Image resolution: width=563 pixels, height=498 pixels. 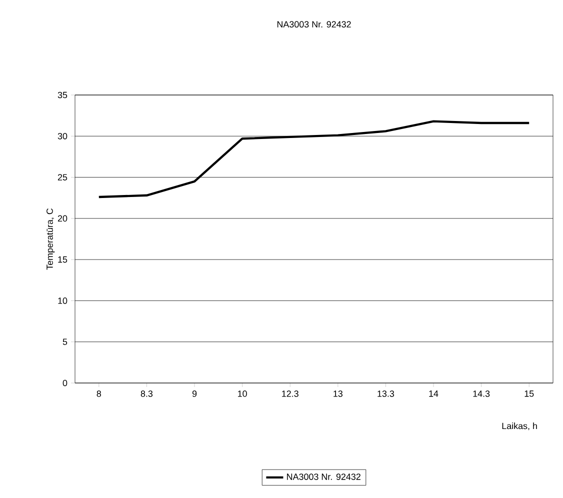 What do you see at coordinates (65, 341) in the screenshot?
I see `y-tick-label: 5` at bounding box center [65, 341].